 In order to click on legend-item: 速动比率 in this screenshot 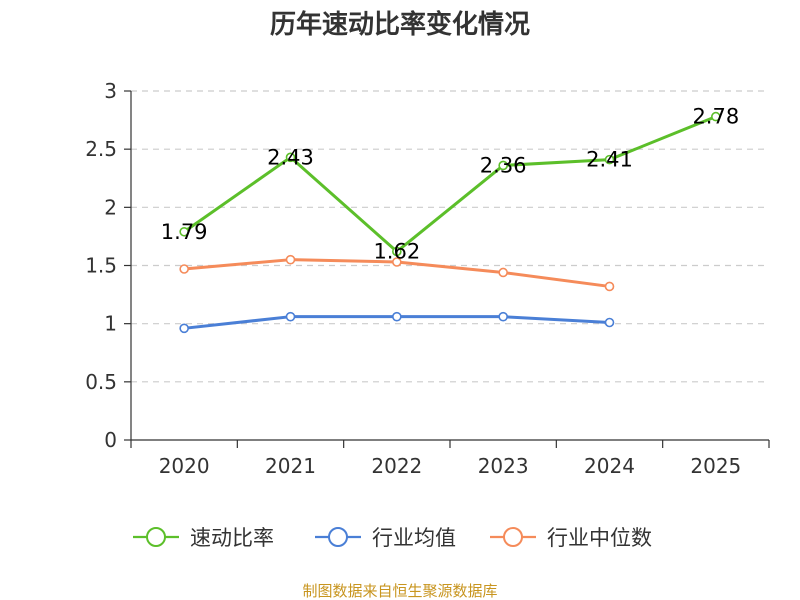, I will do `click(203, 538)`.